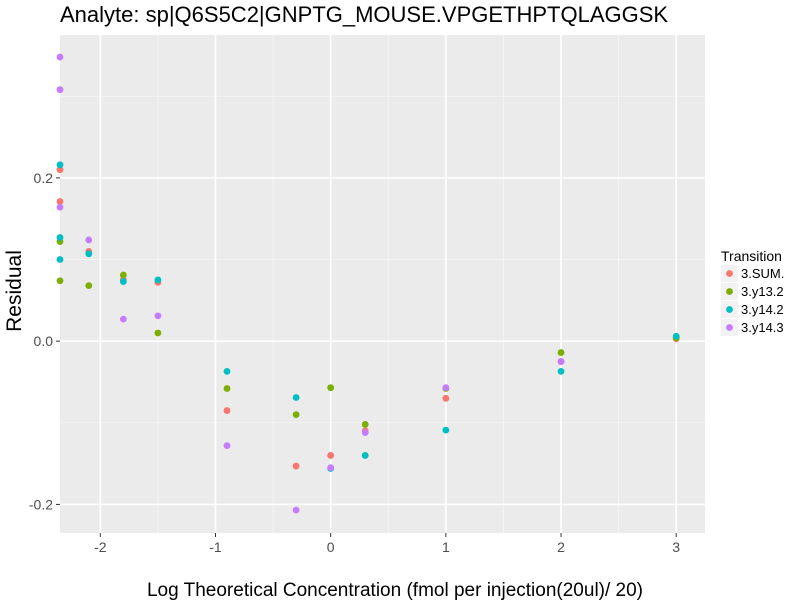 This screenshot has width=800, height=600. Describe the element at coordinates (100, 547) in the screenshot. I see `x-tick-label: -2` at that location.